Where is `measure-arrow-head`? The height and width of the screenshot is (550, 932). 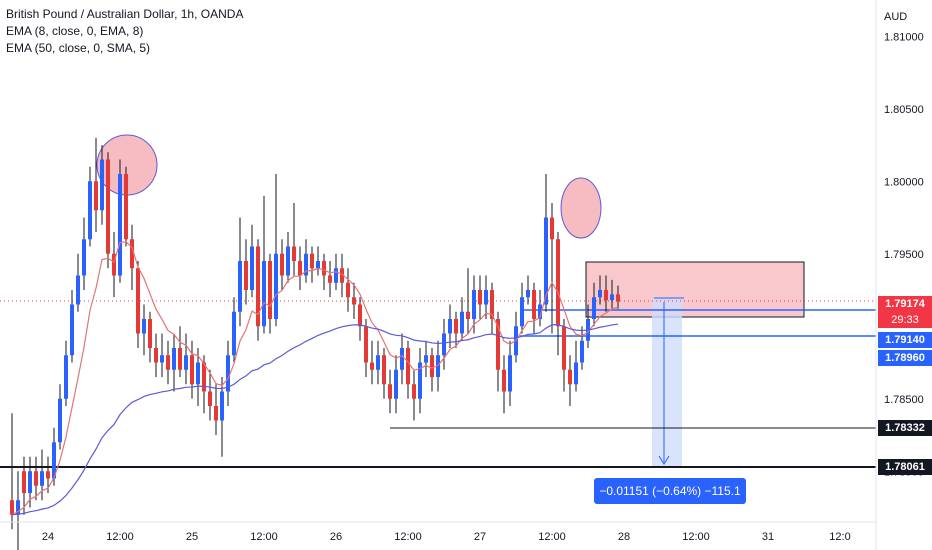
measure-arrow-head is located at coordinates (664, 460).